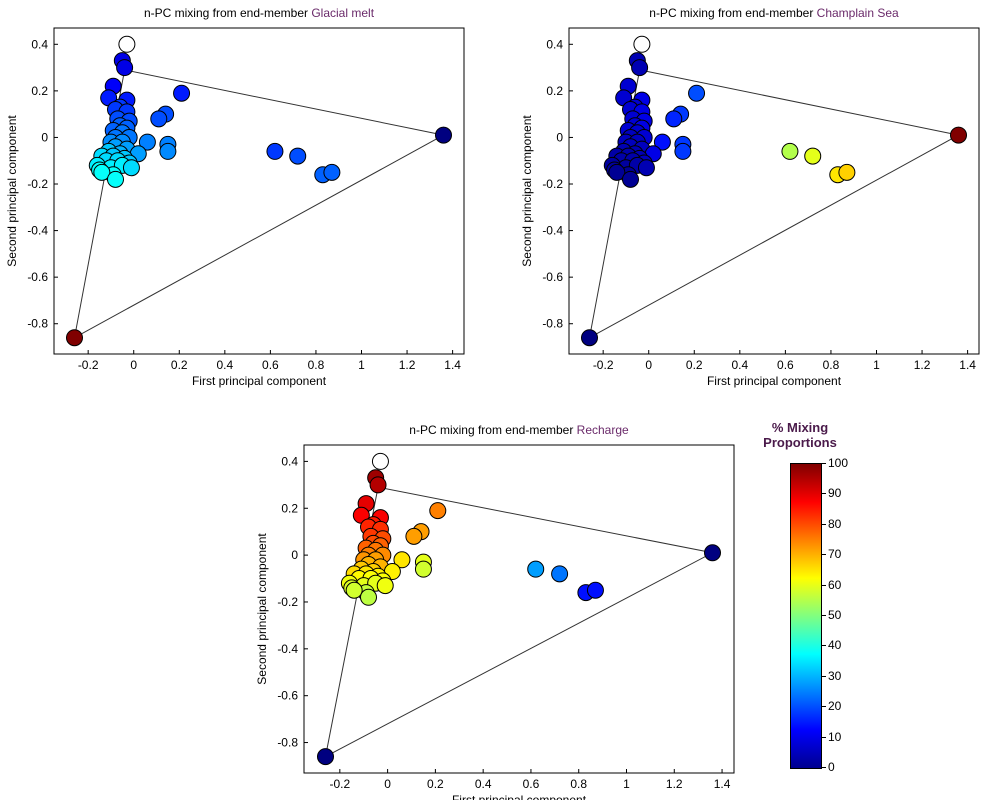 This screenshot has width=1000, height=800. I want to click on colorbar-tick-label: 90, so click(835, 493).